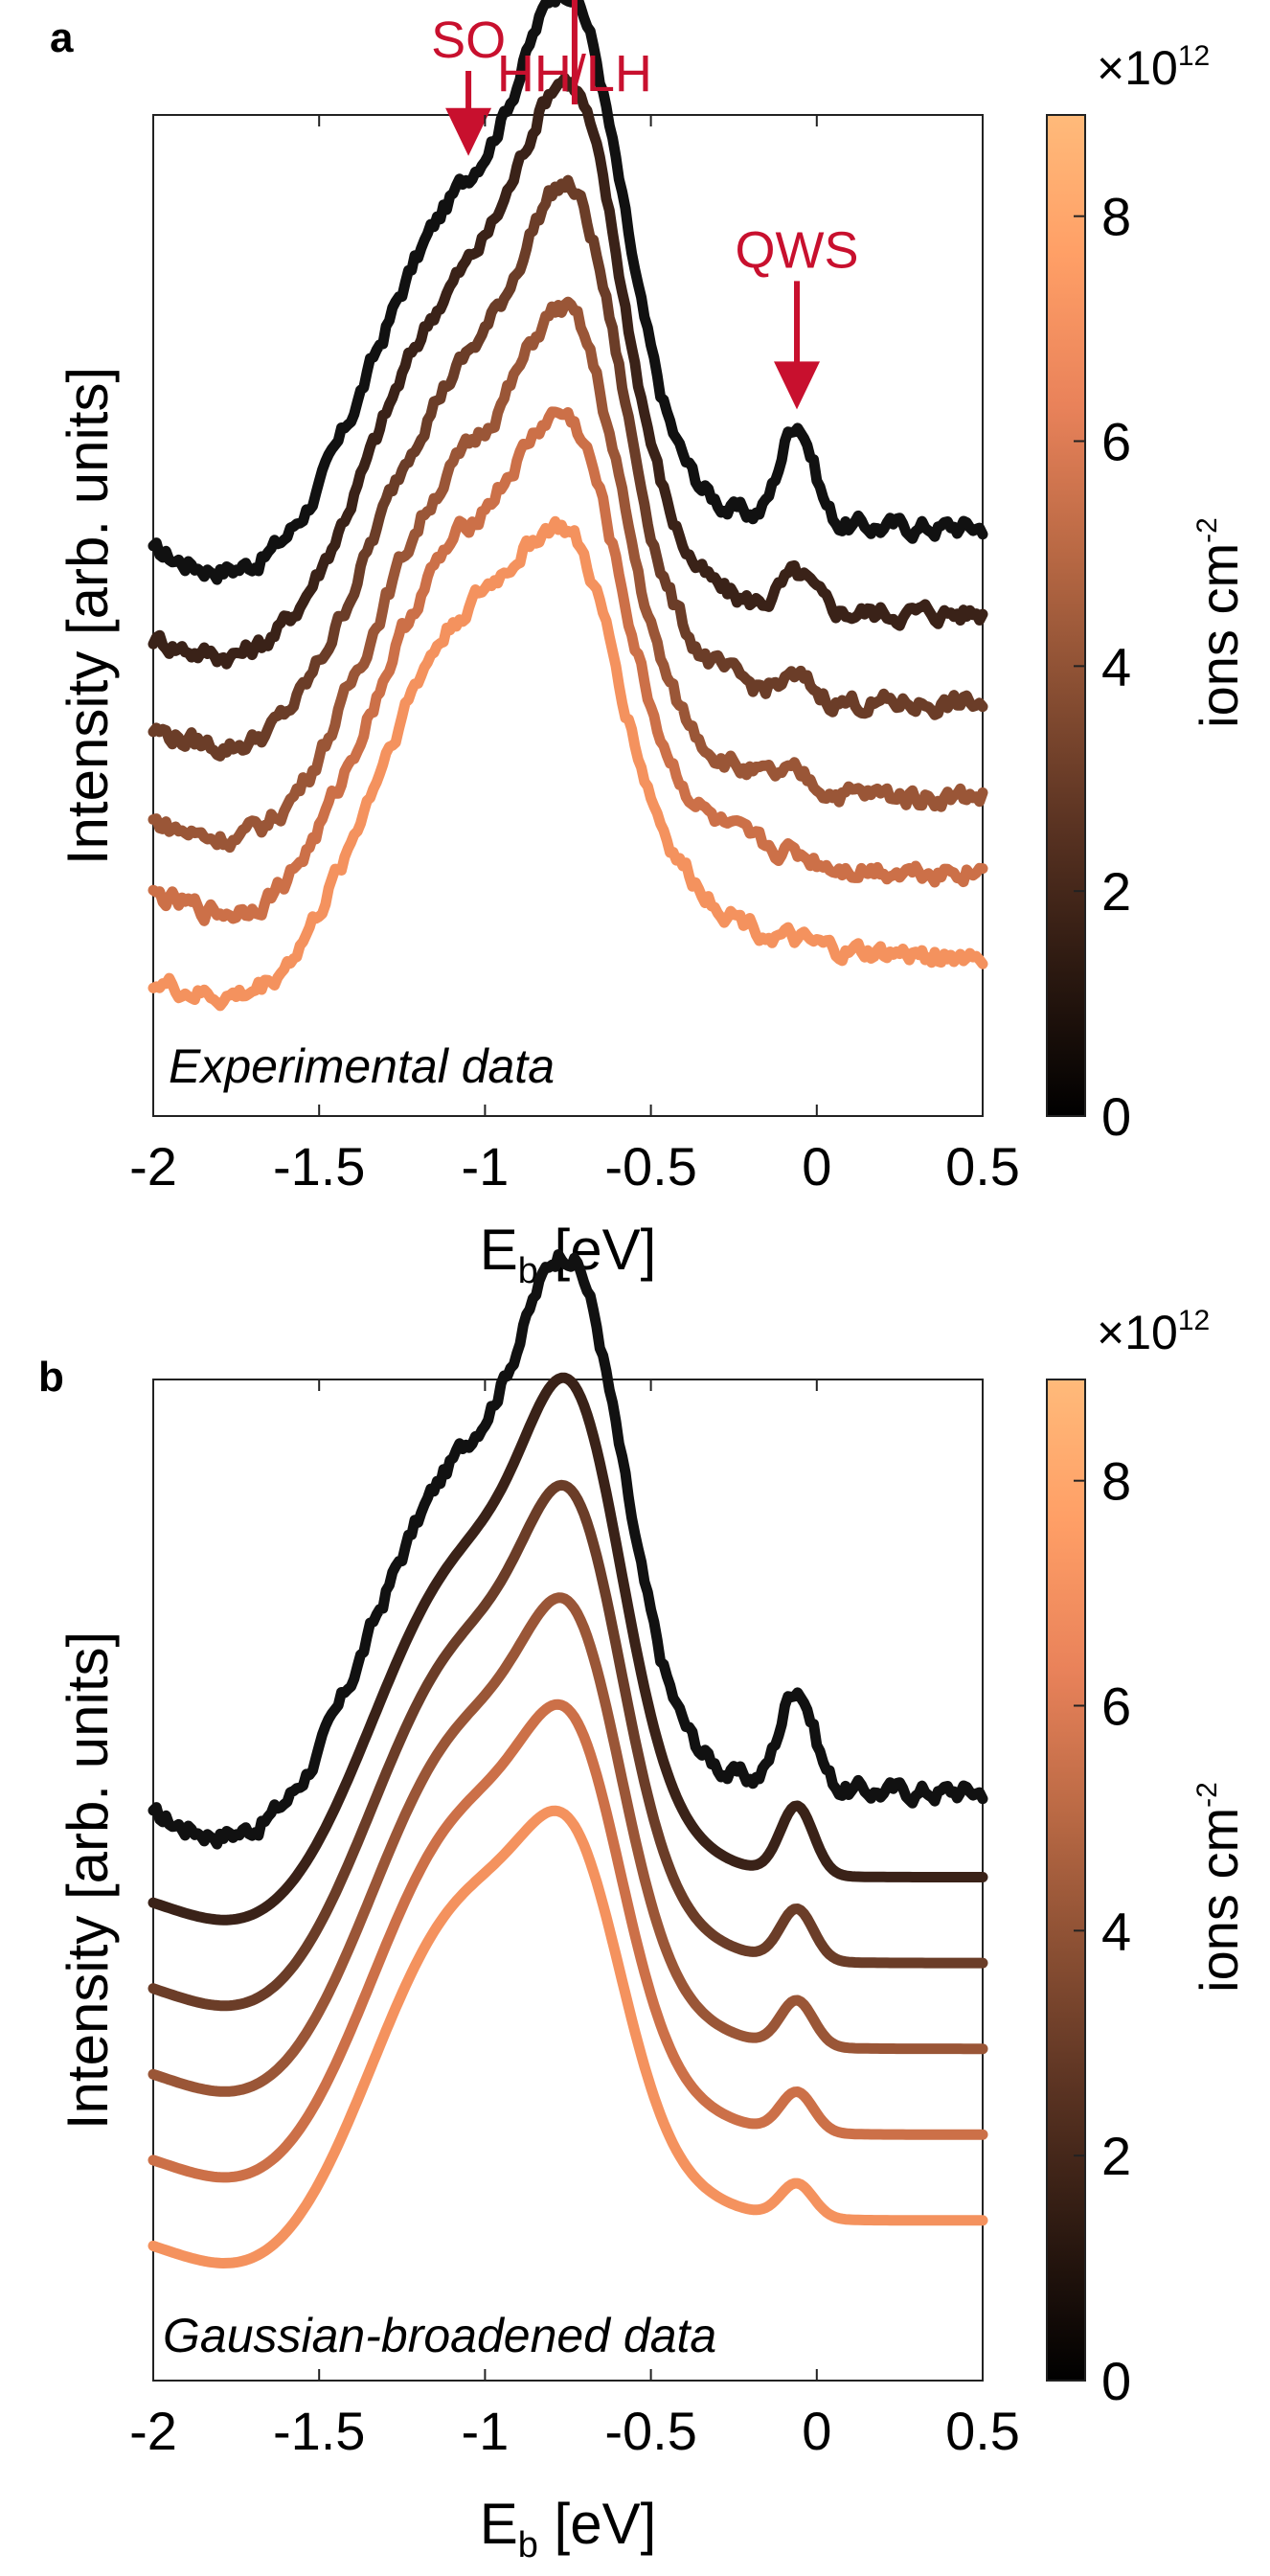 Image resolution: width=1270 pixels, height=2576 pixels. I want to click on colorbar-a-ticks: 0 2 4 6 8, so click(1103, 667).